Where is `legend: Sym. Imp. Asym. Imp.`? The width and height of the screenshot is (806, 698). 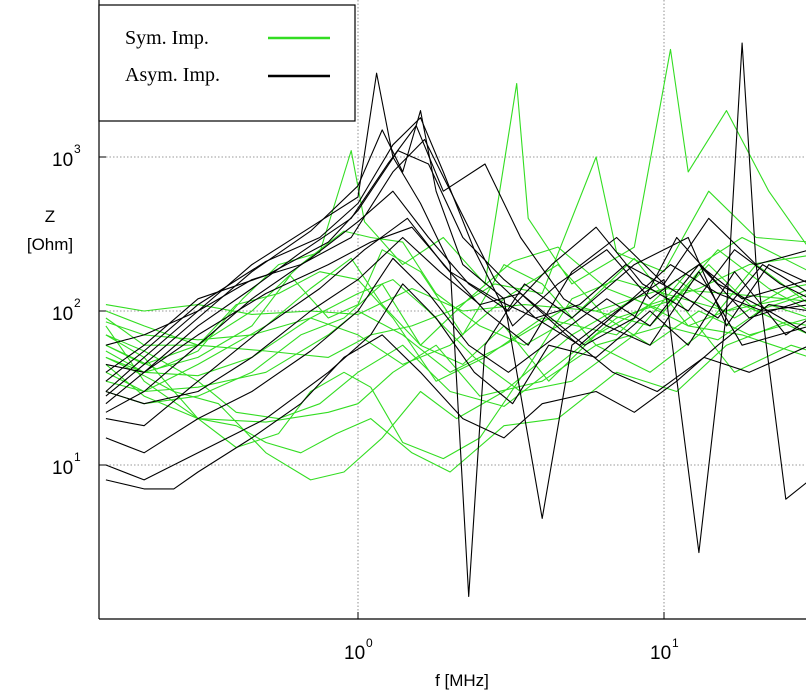
legend: Sym. Imp. Asym. Imp. is located at coordinates (227, 63).